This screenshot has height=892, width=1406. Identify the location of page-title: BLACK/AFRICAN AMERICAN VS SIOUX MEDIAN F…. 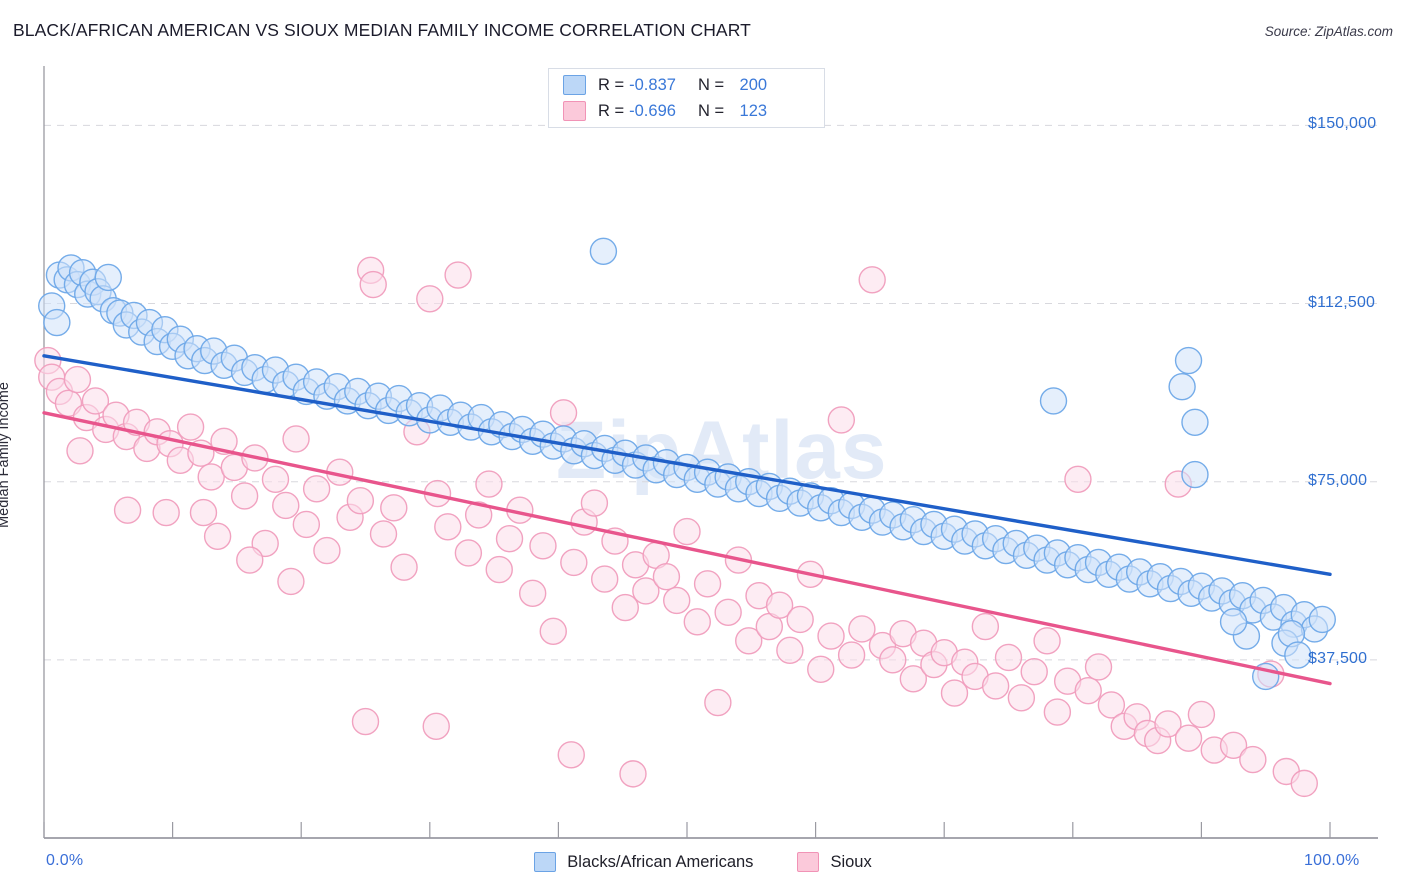
(382, 30).